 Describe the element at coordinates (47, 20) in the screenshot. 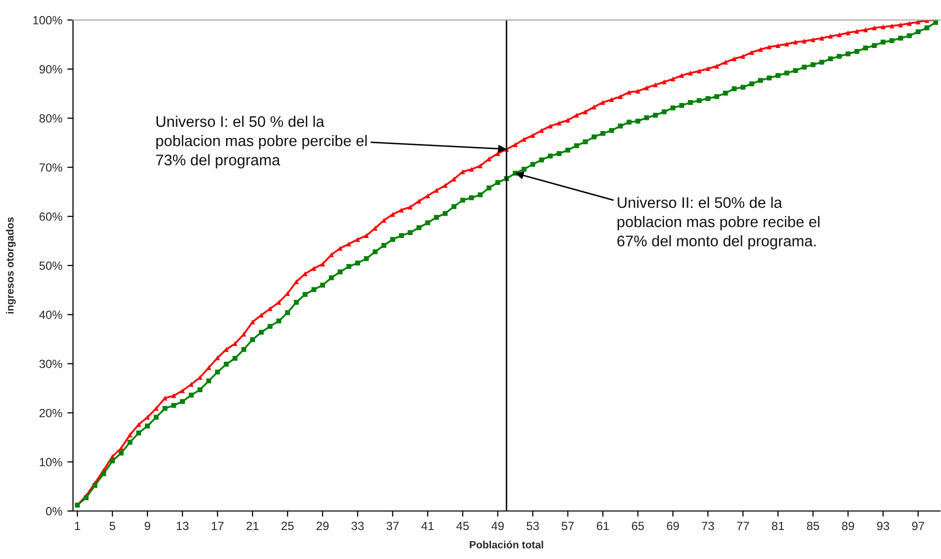

I see `y-tick-label: 100%` at that location.